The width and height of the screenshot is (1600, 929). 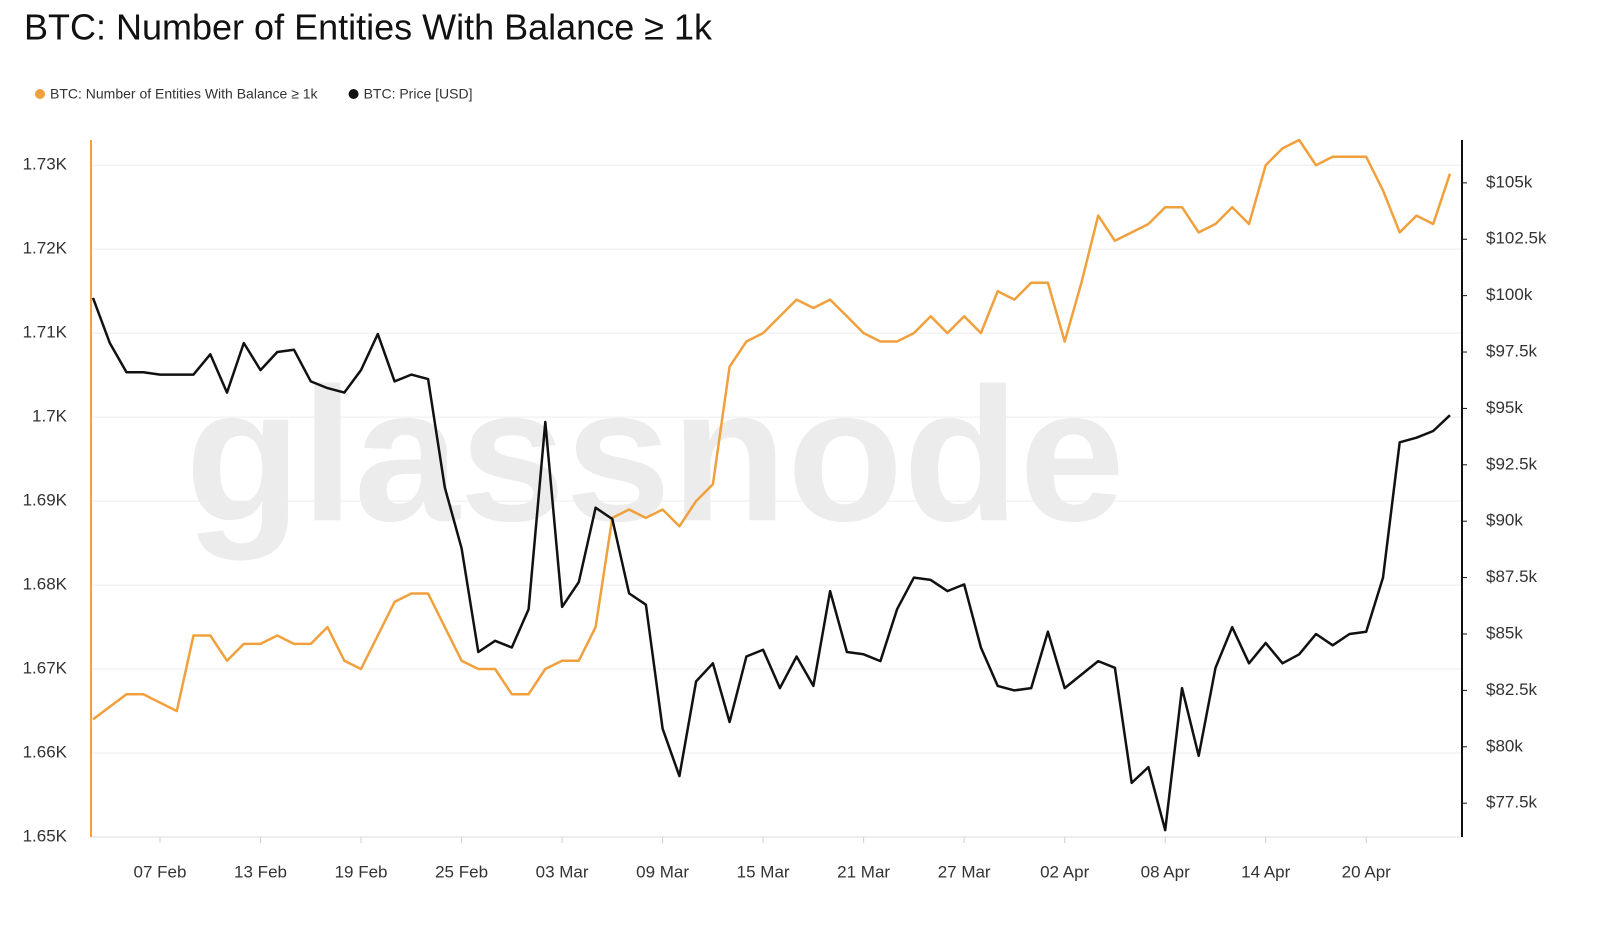 What do you see at coordinates (260, 871) in the screenshot?
I see `x-tick-label: 13 Feb` at bounding box center [260, 871].